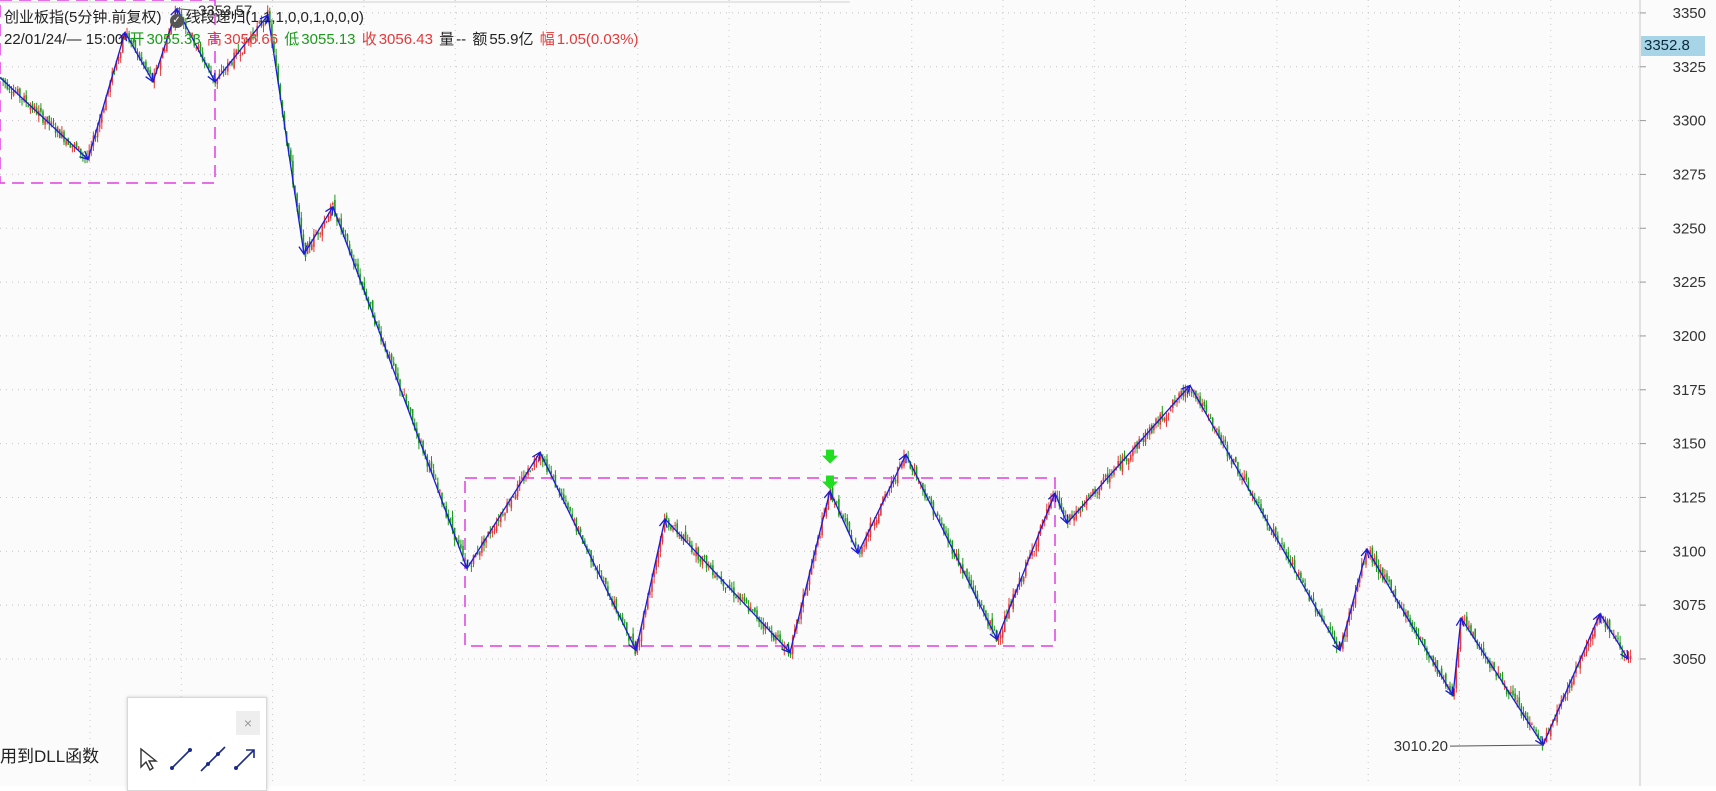 Image resolution: width=1716 pixels, height=791 pixels. What do you see at coordinates (50, 756) in the screenshot?
I see `dll-function-label: 用到DLL函数` at bounding box center [50, 756].